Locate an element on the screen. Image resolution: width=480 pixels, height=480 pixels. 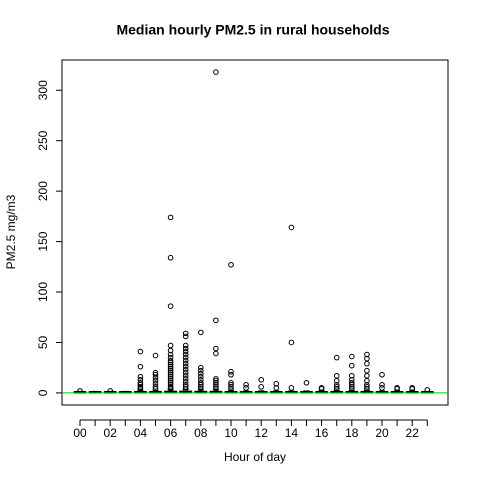
y-tick-label: 50 is located at coordinates (43, 342).